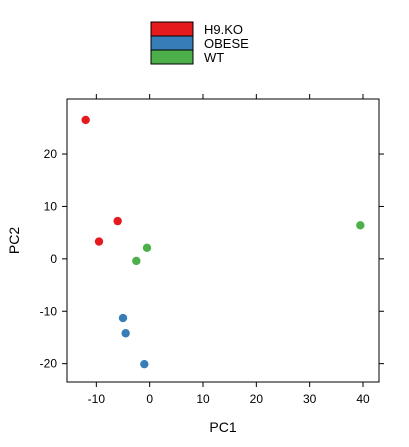  Describe the element at coordinates (53, 259) in the screenshot. I see `y-tick-label: 0` at that location.